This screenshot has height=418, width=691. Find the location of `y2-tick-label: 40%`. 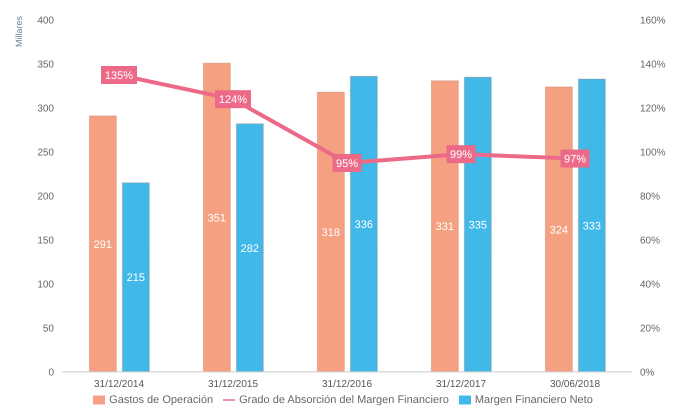

y2-tick-label: 40% is located at coordinates (650, 284).